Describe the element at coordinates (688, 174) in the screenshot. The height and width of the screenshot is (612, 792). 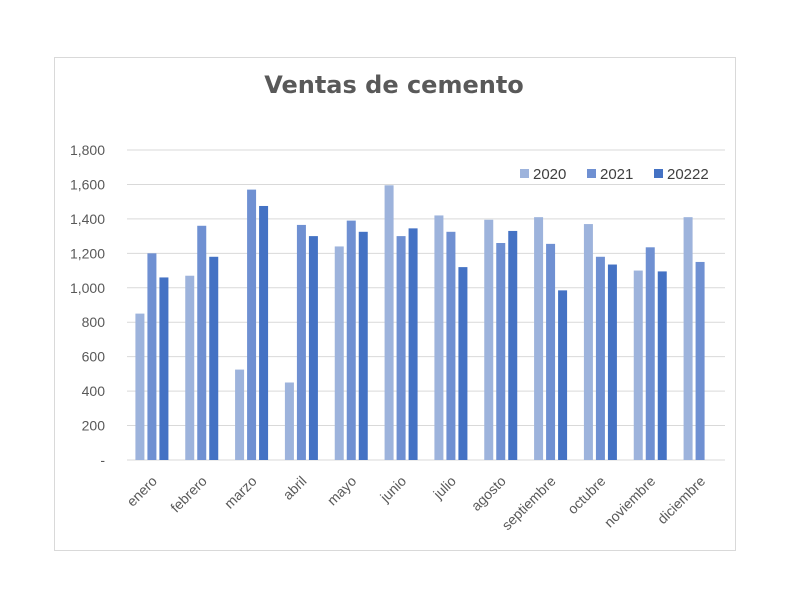
I see `legend-label: 20222` at that location.